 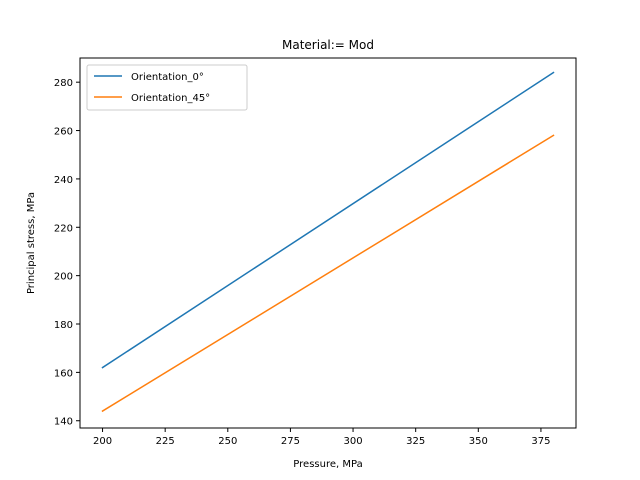 What do you see at coordinates (63, 277) in the screenshot?
I see `y-tick-label: 200` at bounding box center [63, 277].